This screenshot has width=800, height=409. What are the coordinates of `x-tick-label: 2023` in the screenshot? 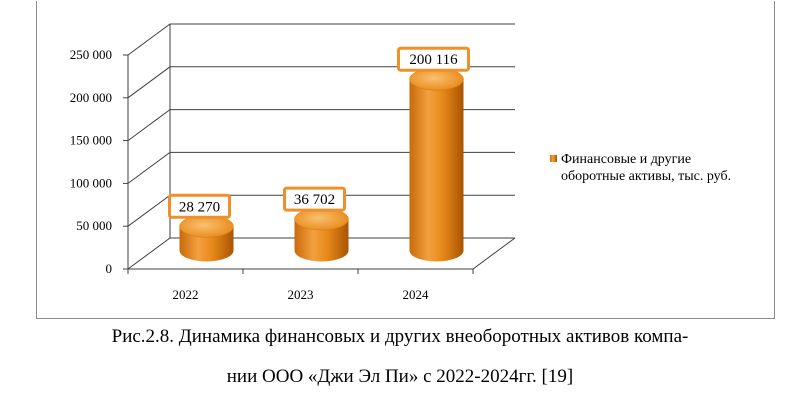 It's located at (301, 294).